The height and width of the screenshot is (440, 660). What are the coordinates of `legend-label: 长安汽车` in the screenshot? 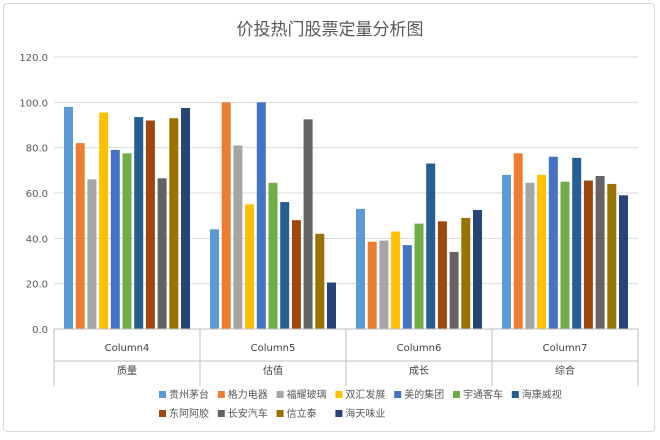 It's located at (248, 413).